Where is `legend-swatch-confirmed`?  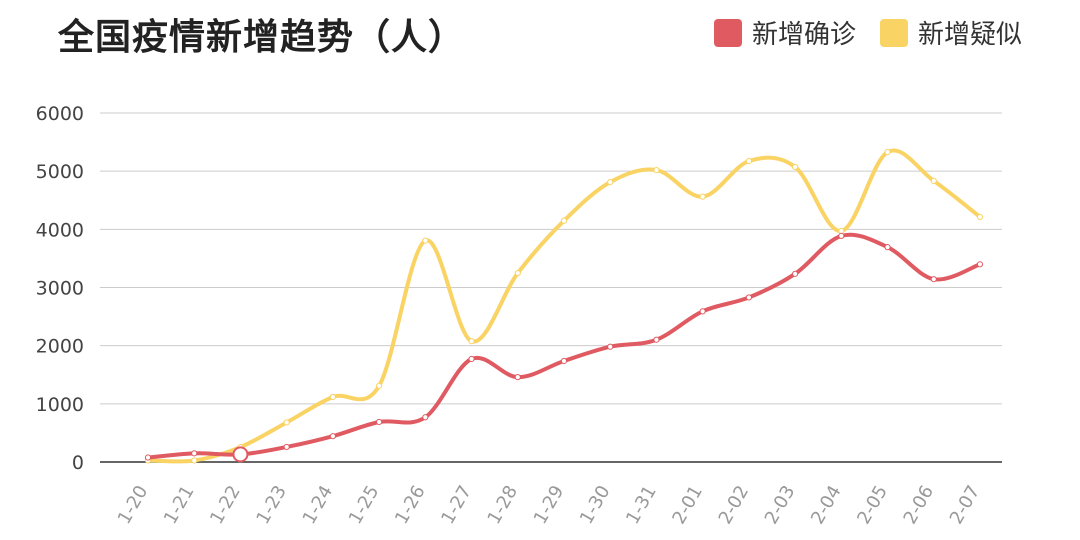
legend-swatch-confirmed is located at coordinates (727, 32).